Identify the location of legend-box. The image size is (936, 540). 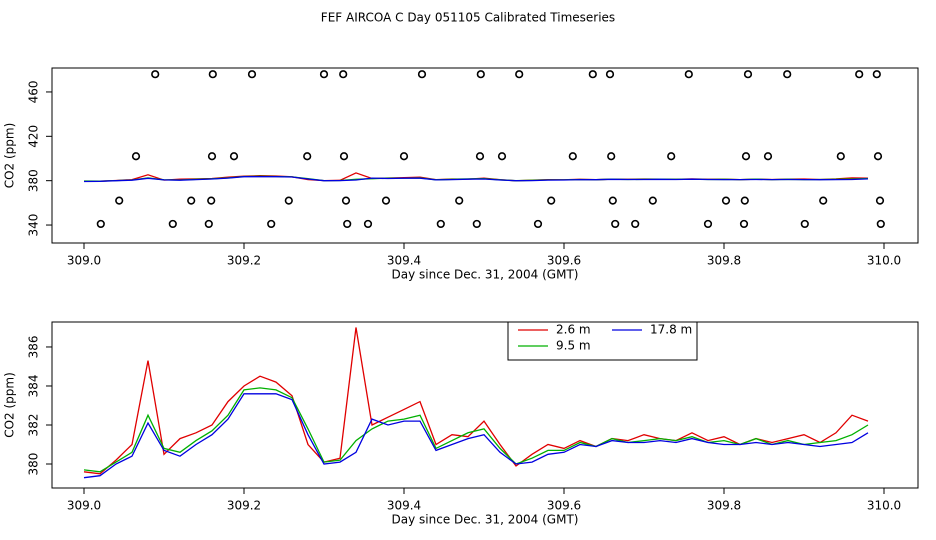
(602, 341).